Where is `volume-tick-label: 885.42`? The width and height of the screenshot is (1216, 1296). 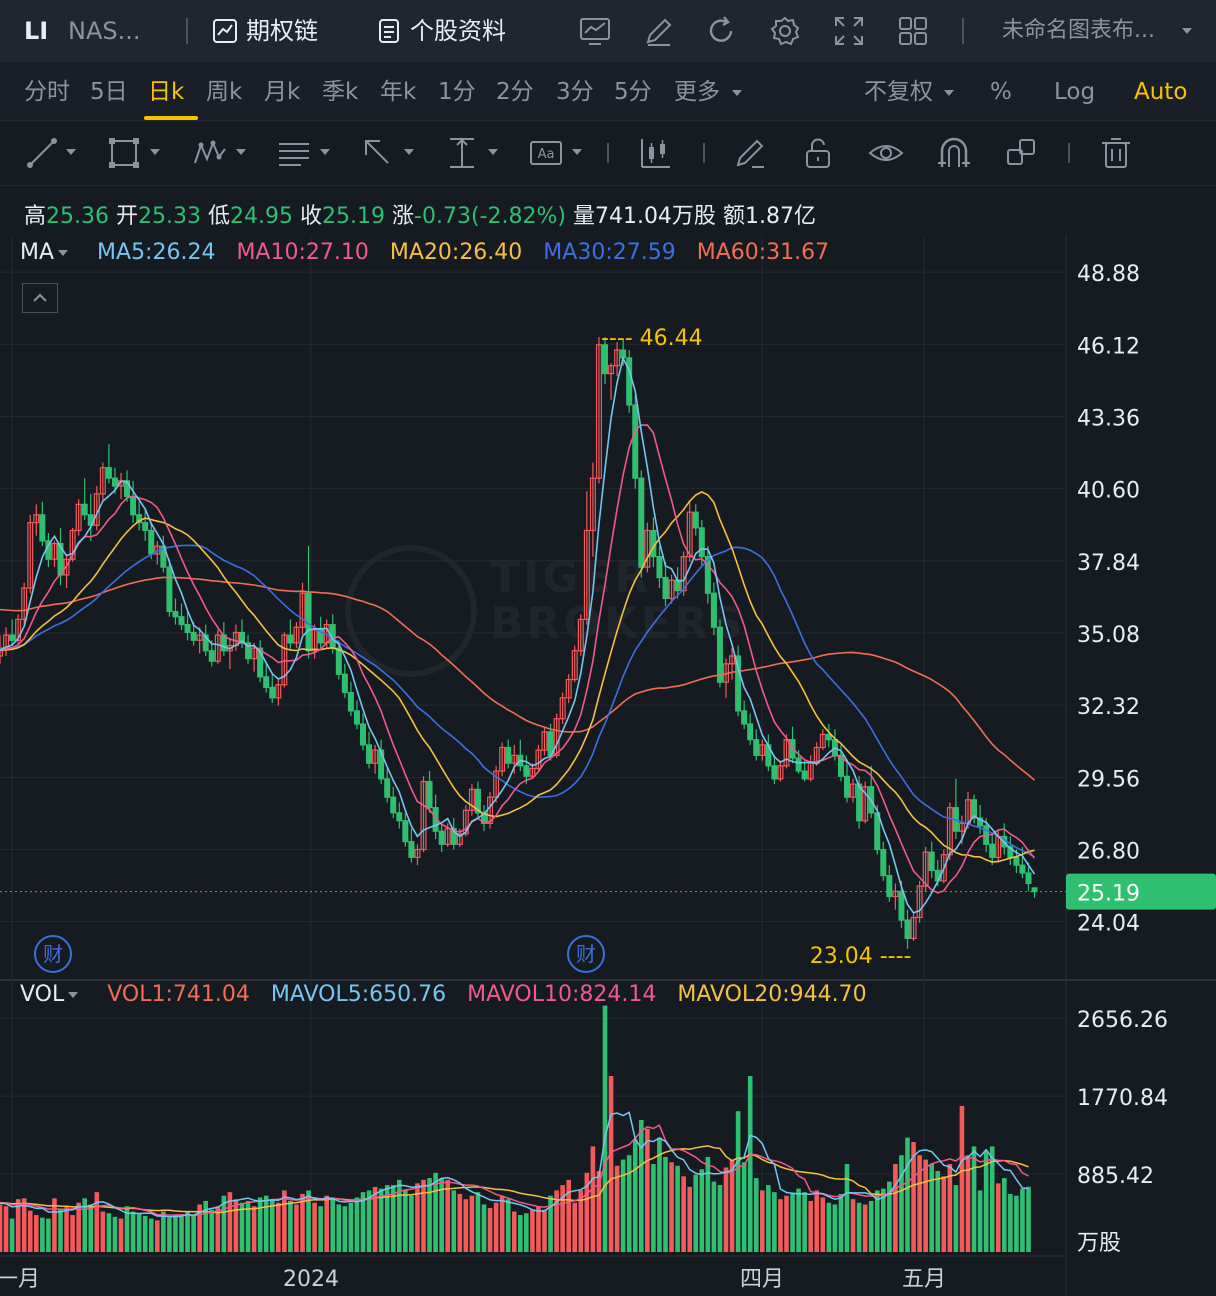 volume-tick-label: 885.42 is located at coordinates (1115, 1176).